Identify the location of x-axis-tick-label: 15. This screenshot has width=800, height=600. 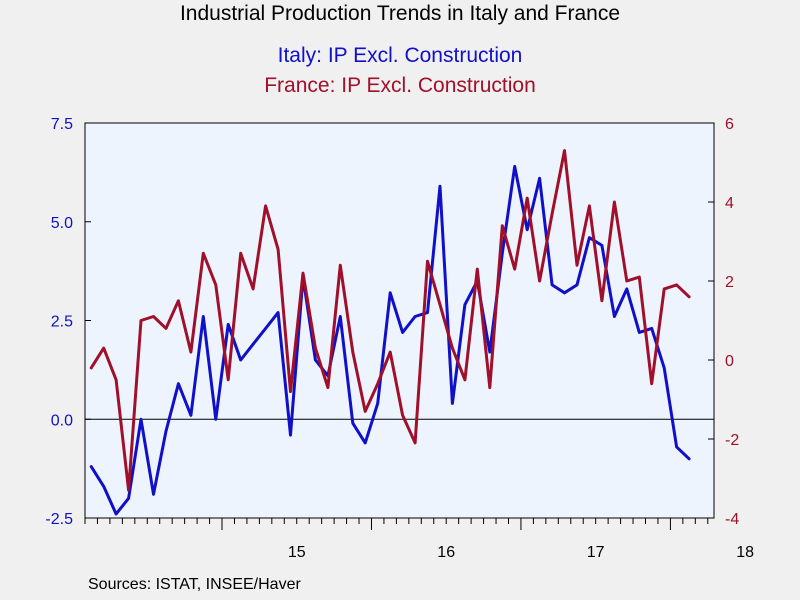
(297, 552).